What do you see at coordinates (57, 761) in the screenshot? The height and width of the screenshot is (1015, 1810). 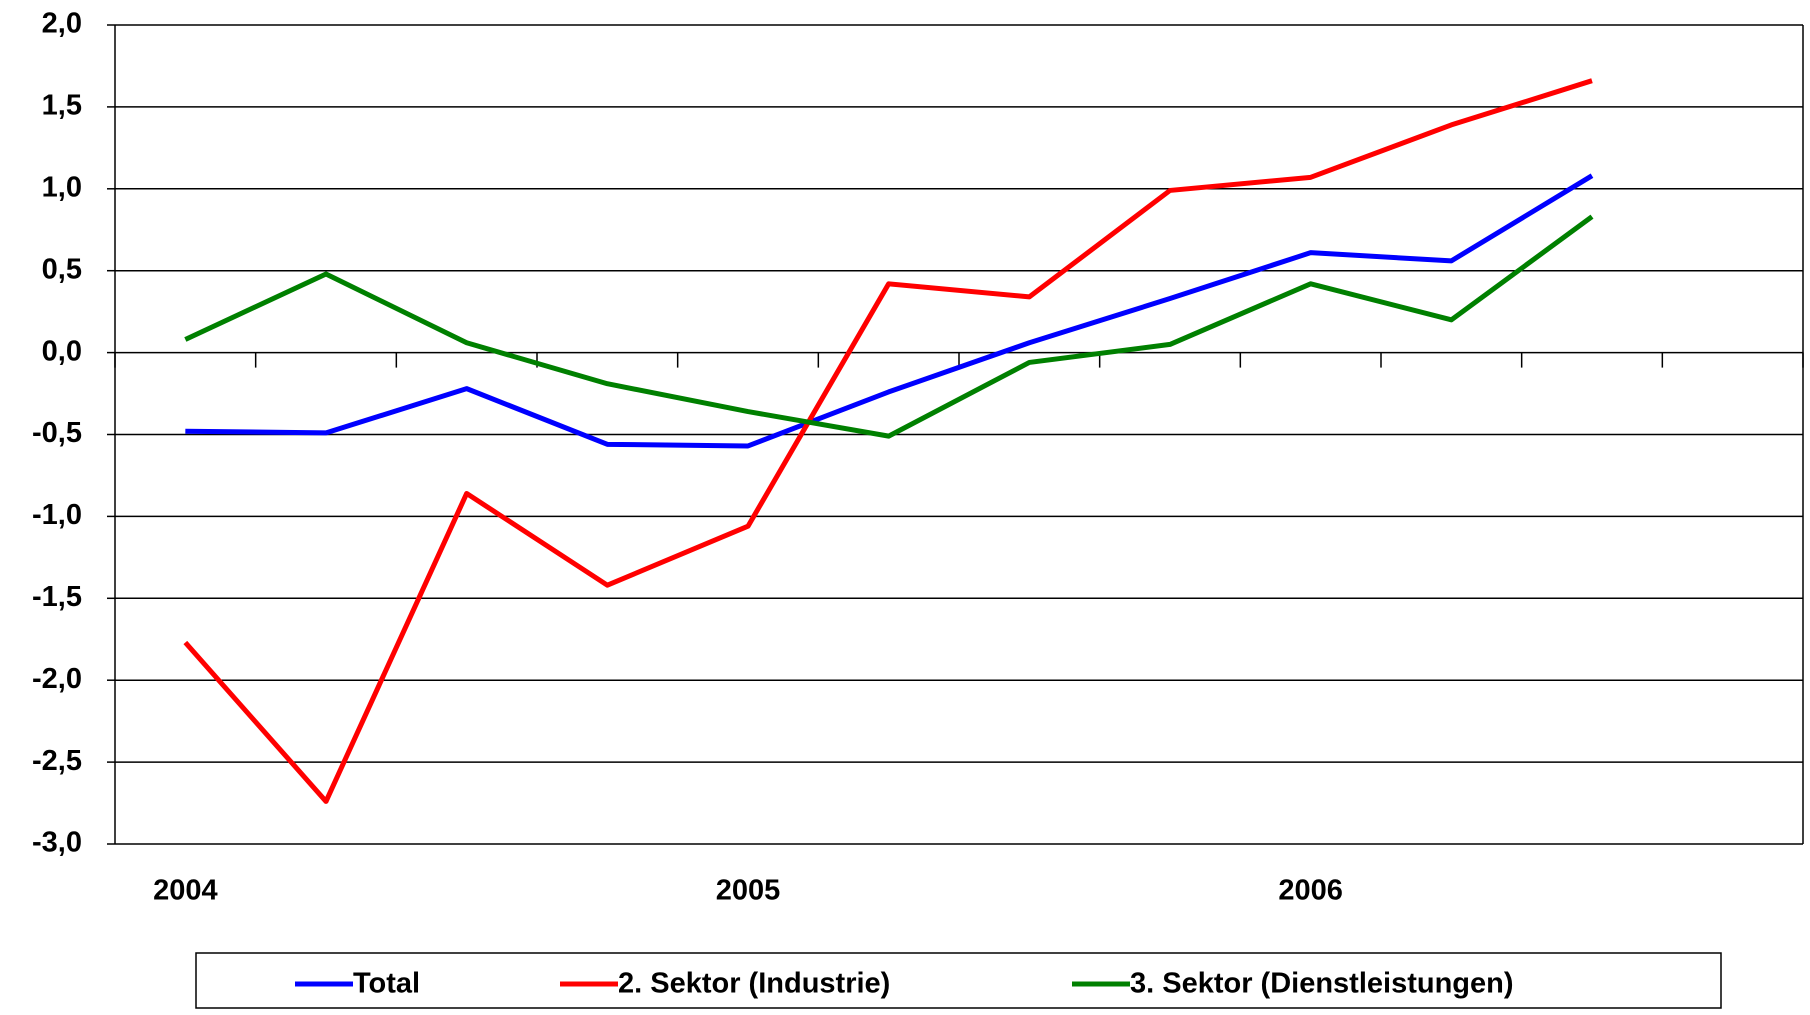 I see `y-tick-label: -2,5` at bounding box center [57, 761].